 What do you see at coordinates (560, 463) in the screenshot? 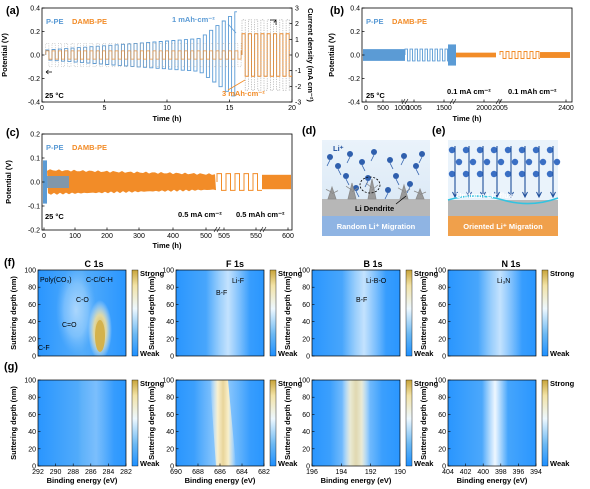
I see `heatmap-g-3-colorbar-weak: Weak` at bounding box center [560, 463].